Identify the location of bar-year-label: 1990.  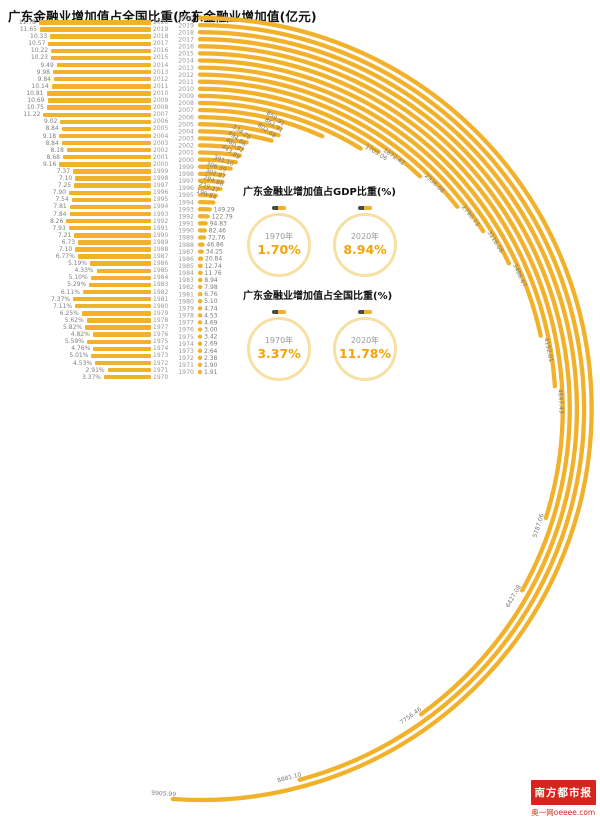
(161, 235).